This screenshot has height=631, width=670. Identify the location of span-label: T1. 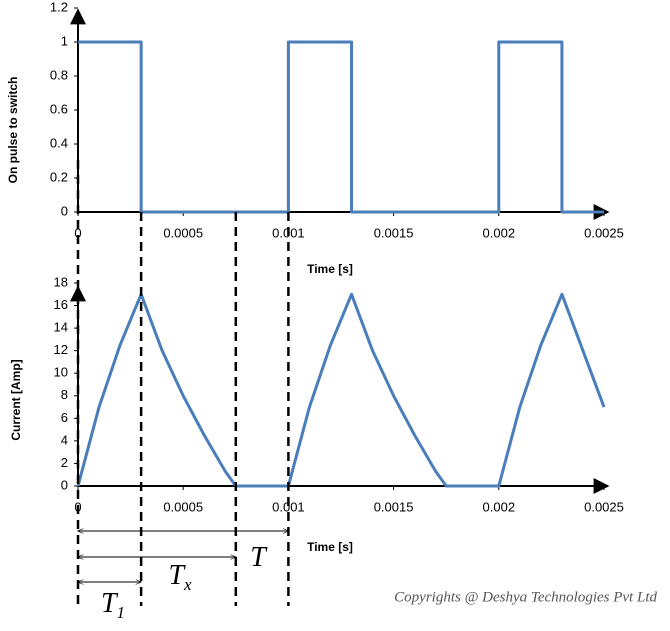
(113, 604).